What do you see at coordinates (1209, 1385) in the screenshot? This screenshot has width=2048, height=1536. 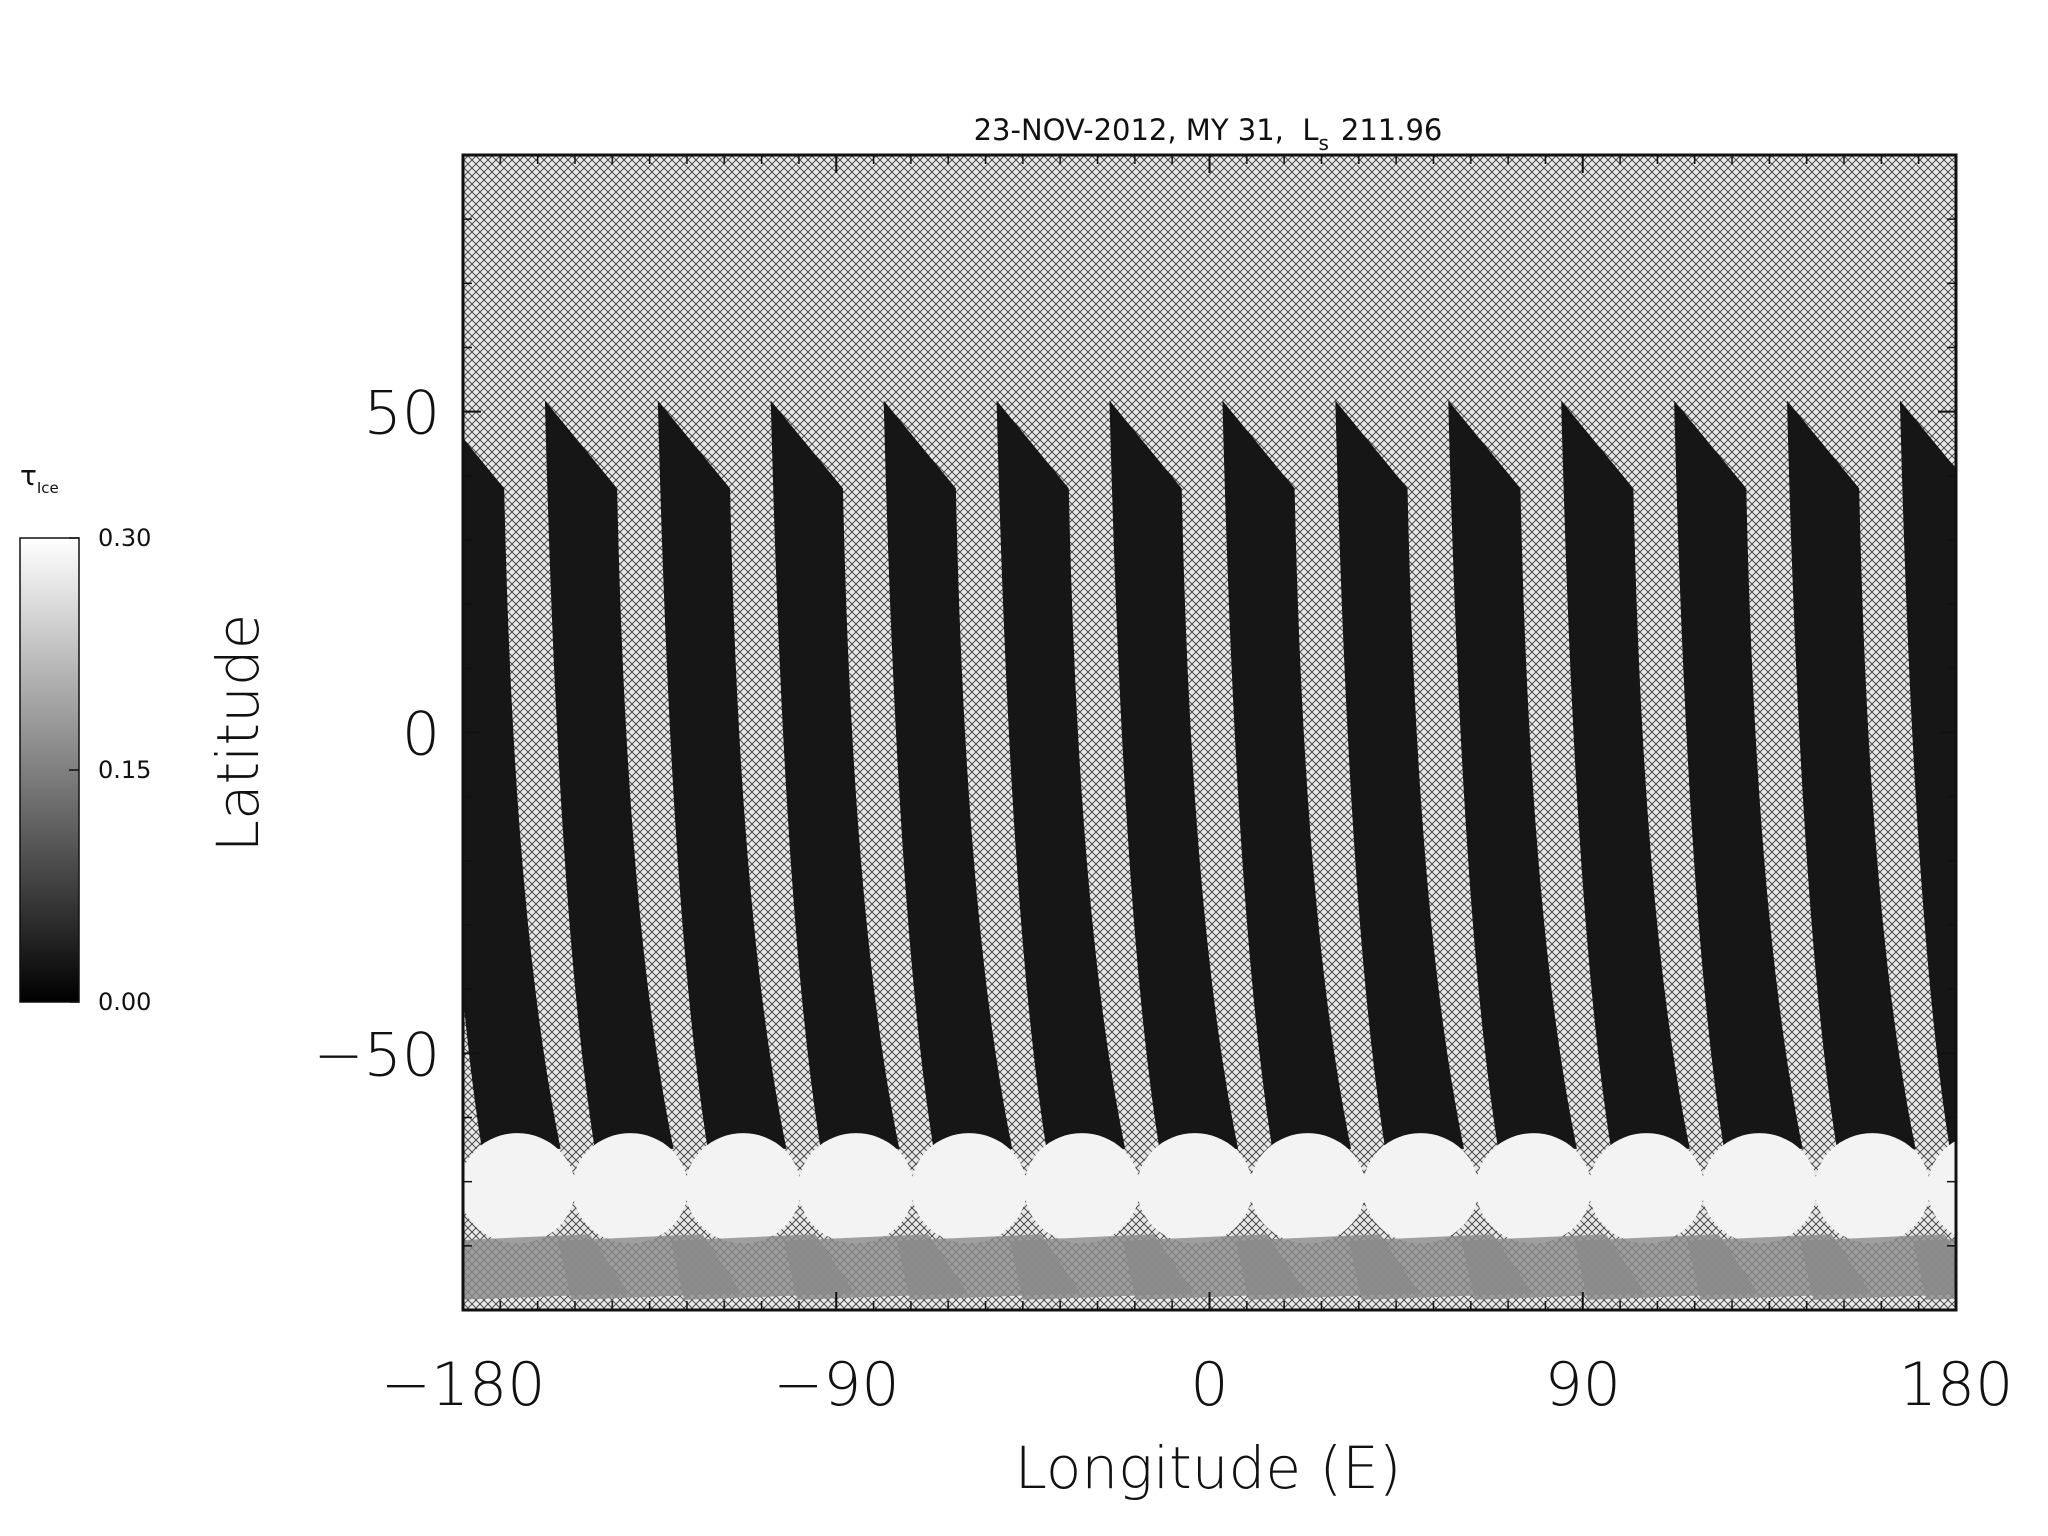 I see `x-tick-label: 0` at bounding box center [1209, 1385].